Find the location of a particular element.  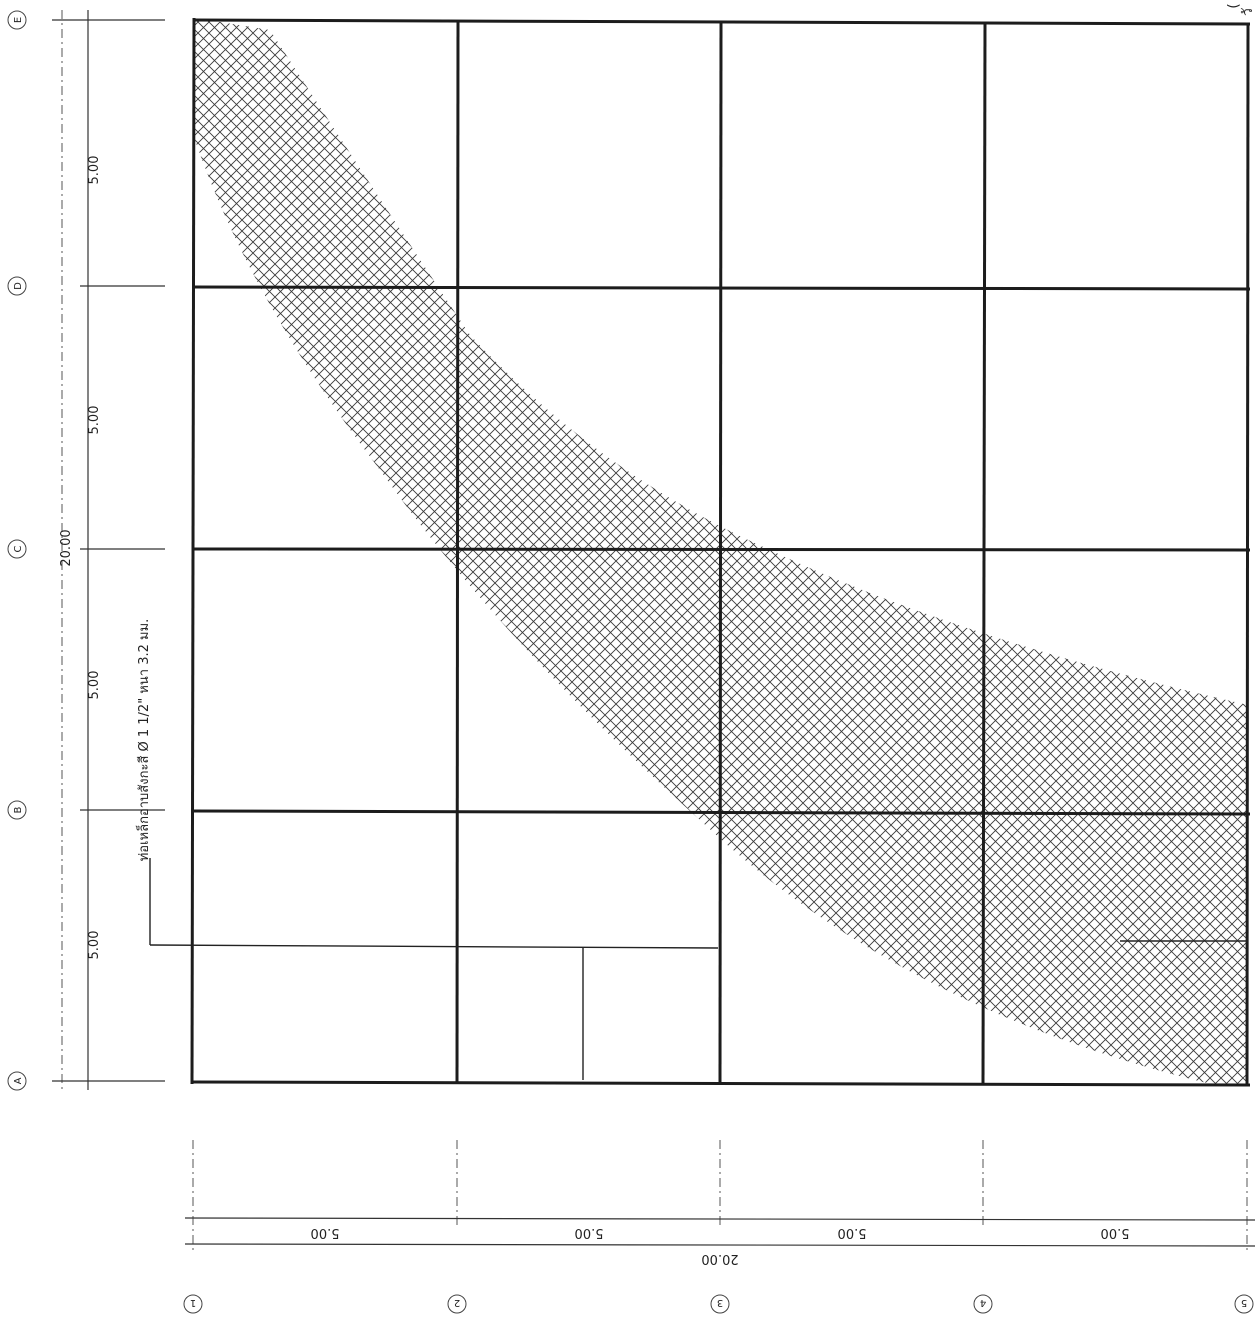

row-axis-label-b: B is located at coordinates (18, 809).